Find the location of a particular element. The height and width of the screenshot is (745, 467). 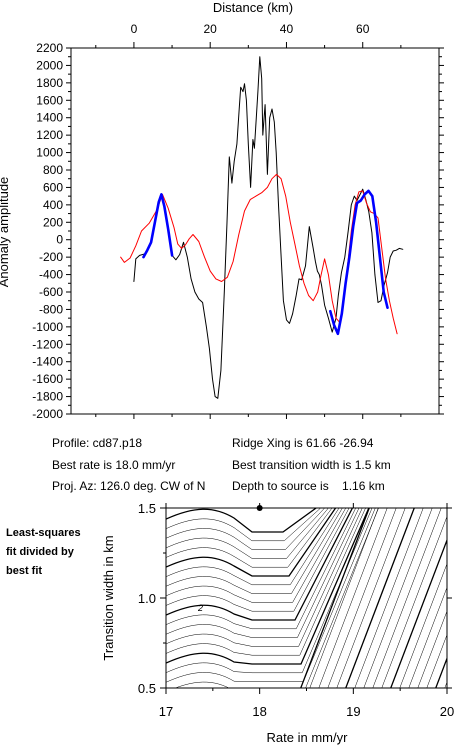

profile-x-axis-title: Distance (km) is located at coordinates (253, 7).